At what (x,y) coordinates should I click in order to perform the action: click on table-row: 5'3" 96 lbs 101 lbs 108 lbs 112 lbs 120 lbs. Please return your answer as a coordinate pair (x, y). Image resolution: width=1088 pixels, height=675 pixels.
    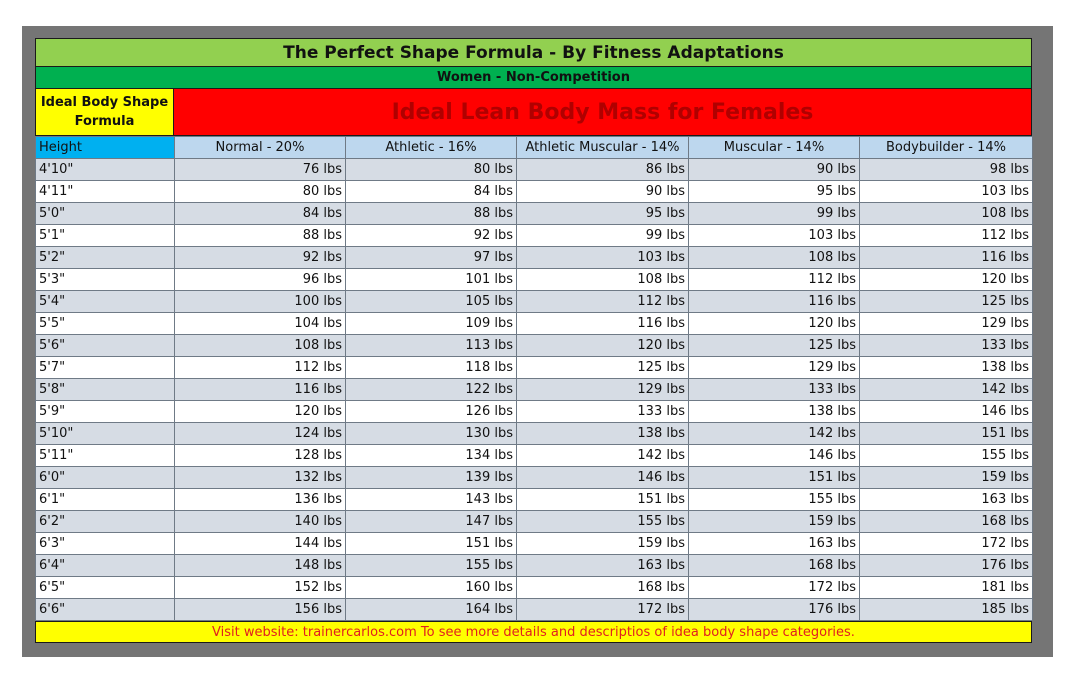
    Looking at the image, I should click on (534, 280).